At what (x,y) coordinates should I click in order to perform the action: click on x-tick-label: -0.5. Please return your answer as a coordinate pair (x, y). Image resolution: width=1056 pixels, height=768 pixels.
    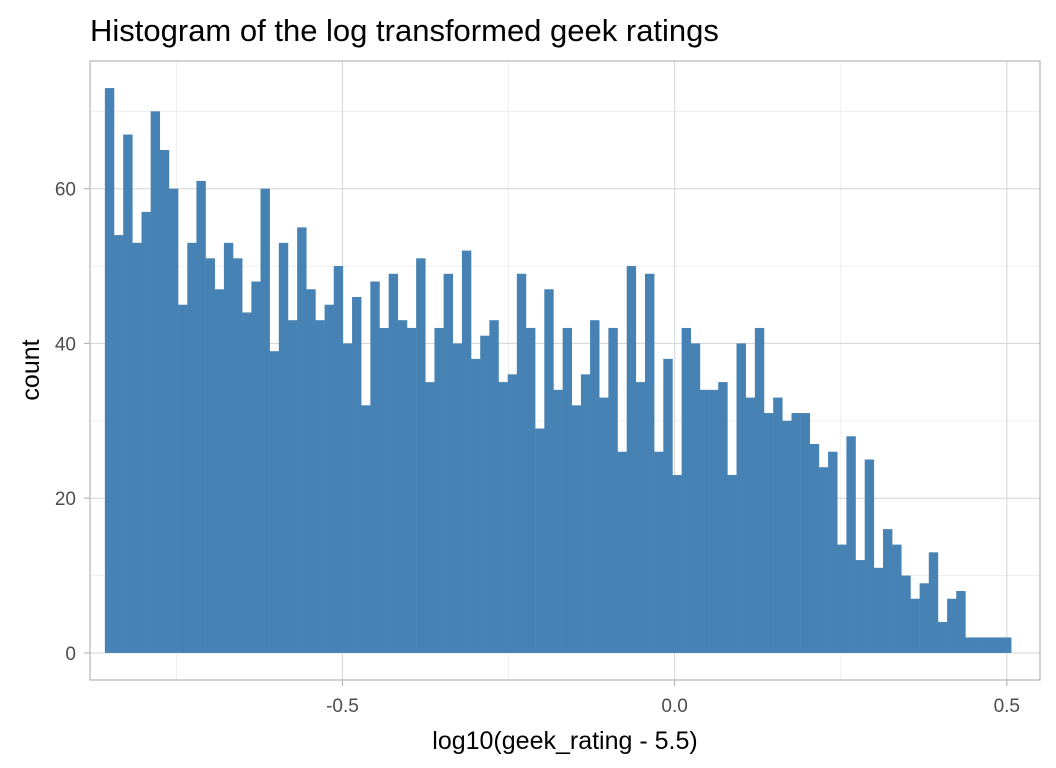
    Looking at the image, I should click on (342, 706).